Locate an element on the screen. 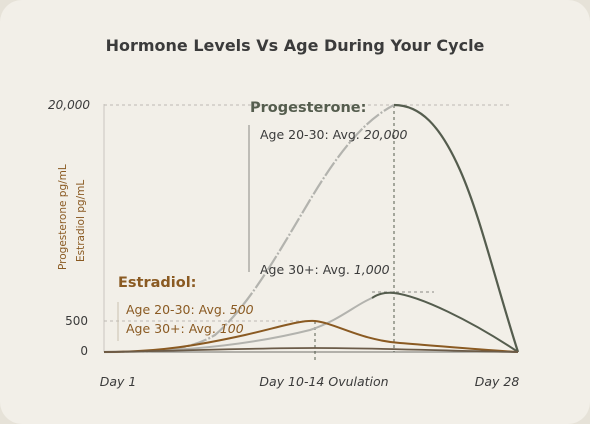 The image size is (590, 424). x-tick-day1: Day 1 is located at coordinates (118, 381).